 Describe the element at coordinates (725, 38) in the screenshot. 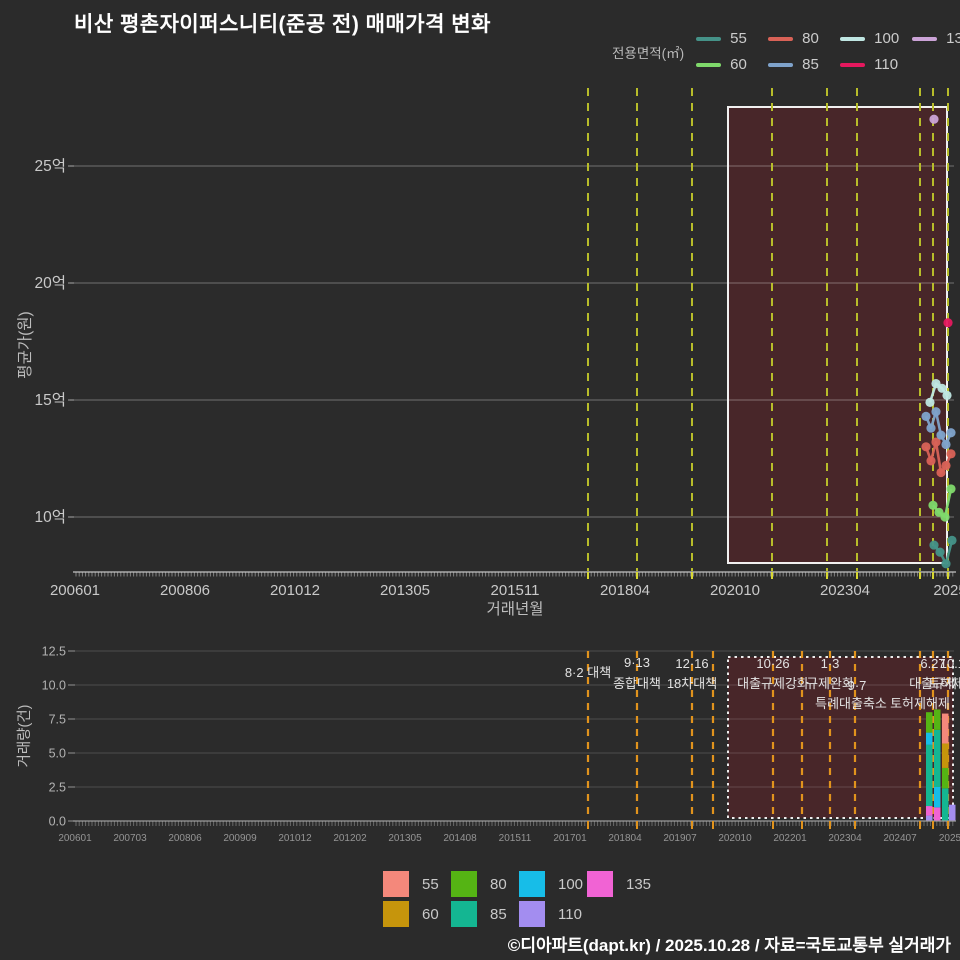

I see `area-legend-item-55: 55` at that location.